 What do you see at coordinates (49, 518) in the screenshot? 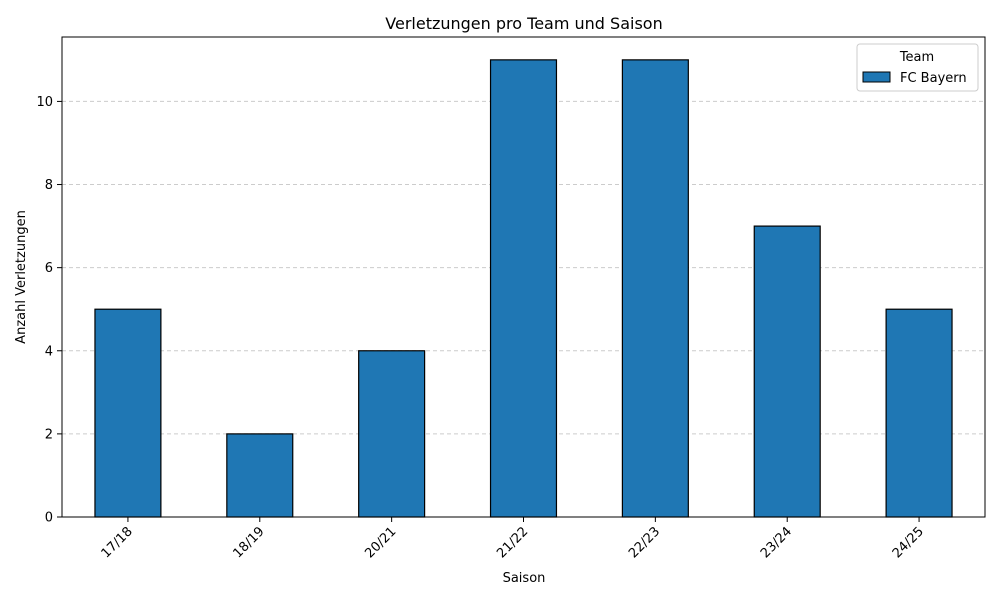
I see `y-tick-label: 0` at bounding box center [49, 518].